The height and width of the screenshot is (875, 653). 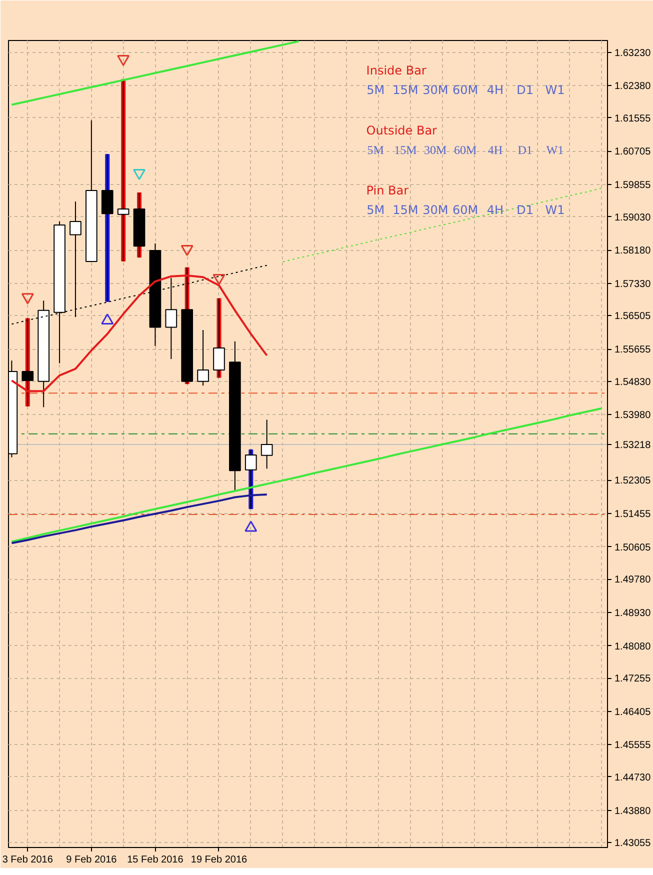 I want to click on y-tick-label: 1.59030, so click(x=633, y=218).